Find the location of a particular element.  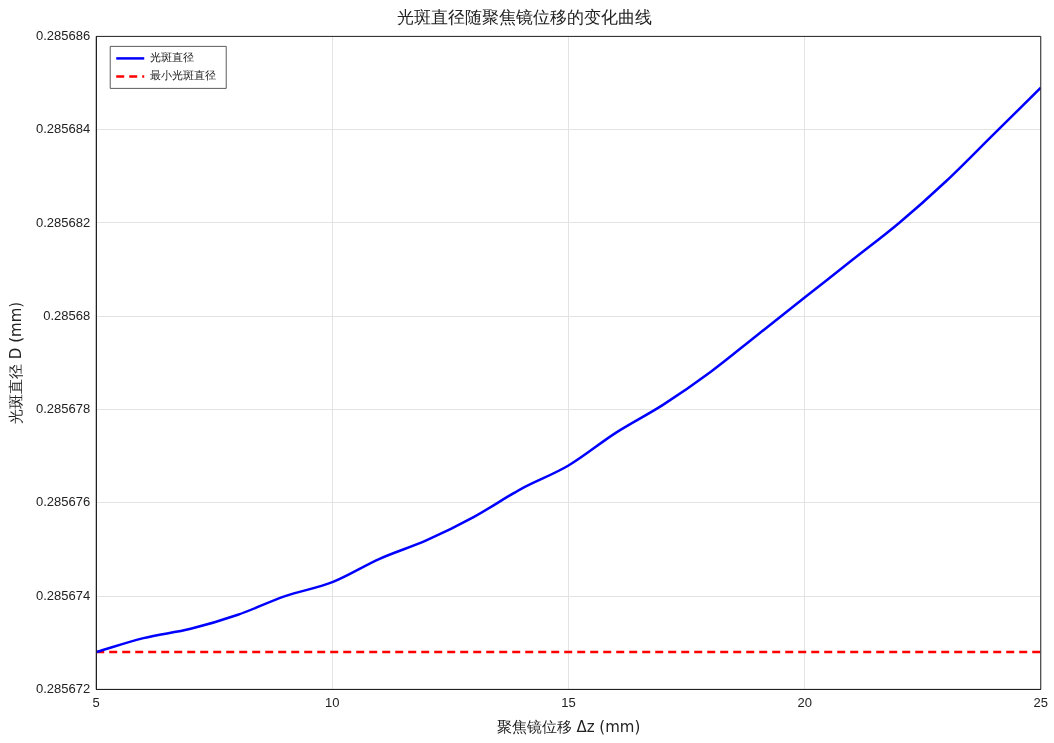

legend-label: 光斑直径 is located at coordinates (172, 58).